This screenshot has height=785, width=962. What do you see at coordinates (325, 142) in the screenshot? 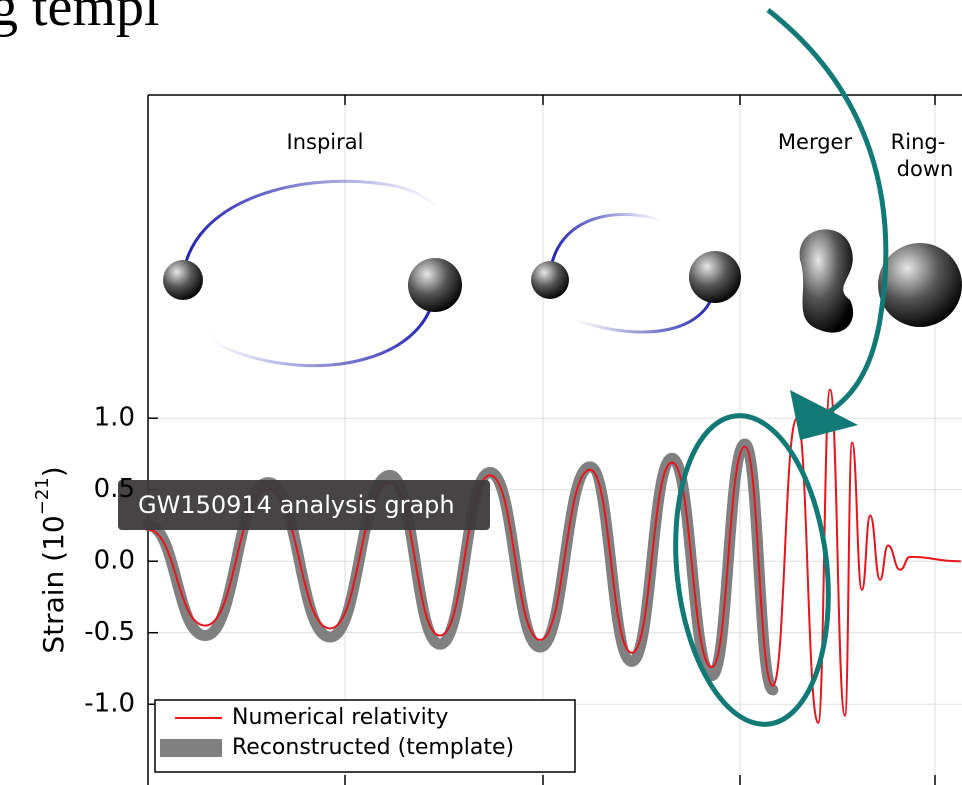
I see `phase-label: Inspiral` at bounding box center [325, 142].